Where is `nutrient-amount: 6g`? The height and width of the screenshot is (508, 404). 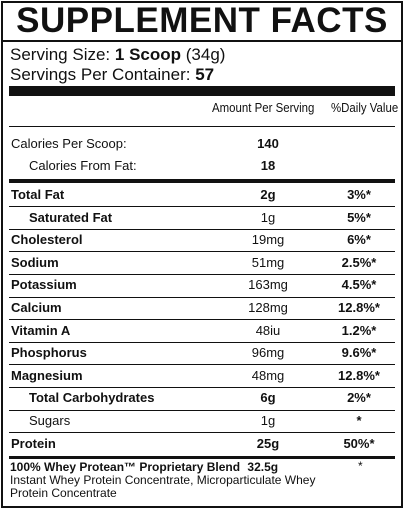
nutrient-amount: 6g is located at coordinates (268, 398).